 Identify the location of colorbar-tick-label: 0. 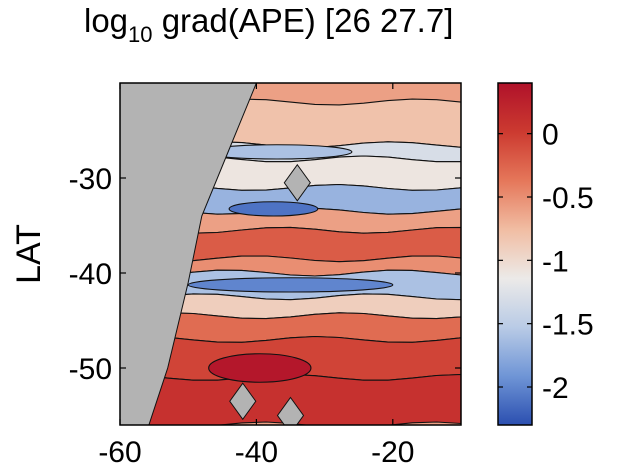
(550, 135).